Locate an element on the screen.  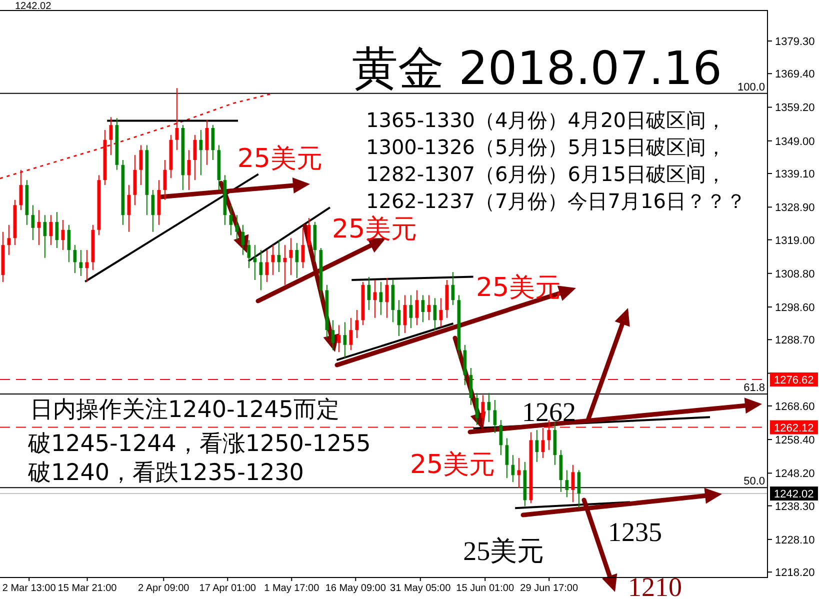
ref-line-label: 1276.62 is located at coordinates (794, 380).